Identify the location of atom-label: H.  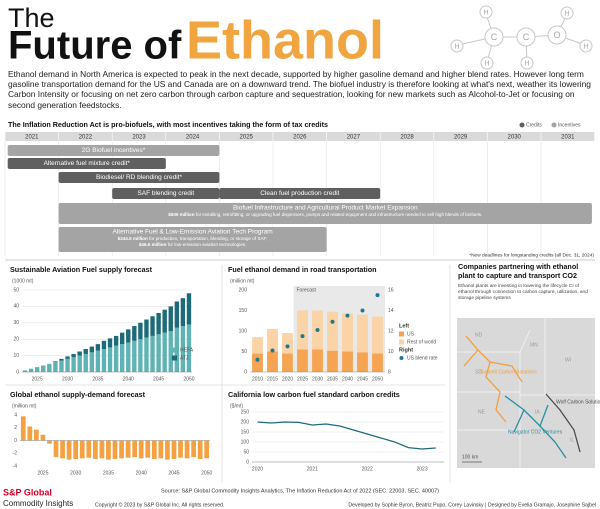
(585, 46).